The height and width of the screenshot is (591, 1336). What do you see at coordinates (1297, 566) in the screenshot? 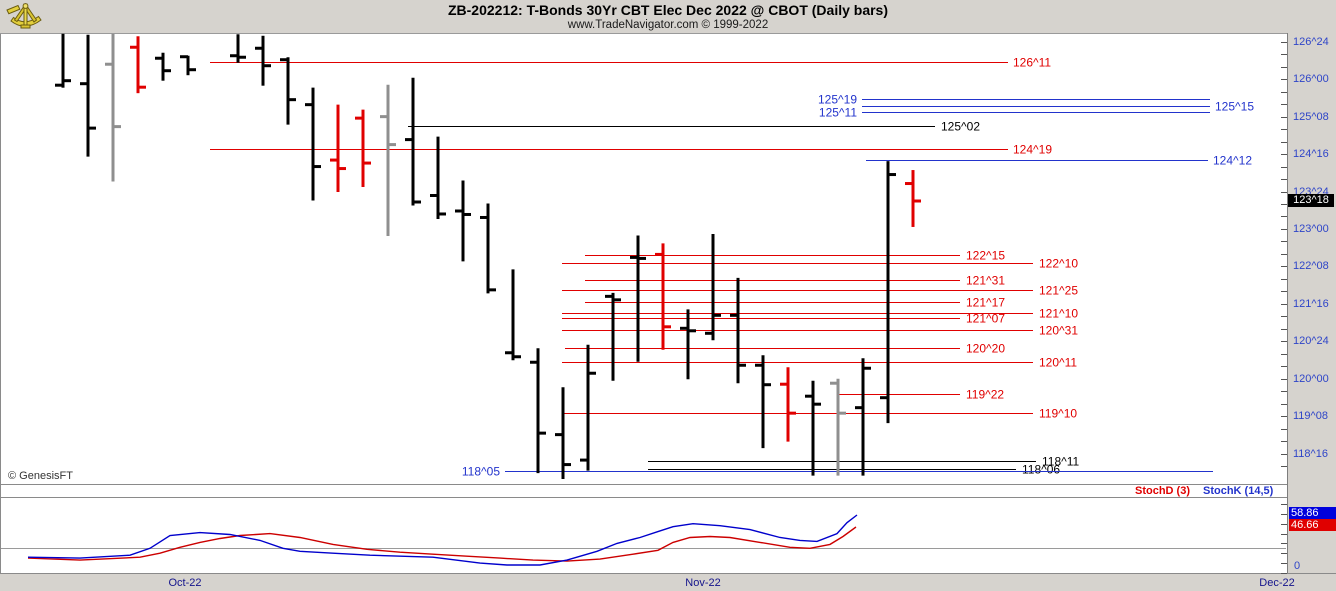
I see `stoch-zero-label: 0` at bounding box center [1297, 566].